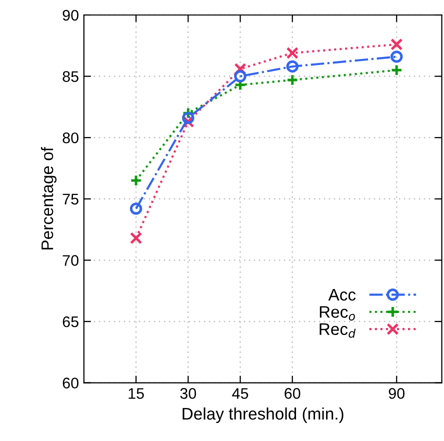 This screenshot has height=441, width=444. What do you see at coordinates (70, 260) in the screenshot?
I see `y-tick-label: 70` at bounding box center [70, 260].